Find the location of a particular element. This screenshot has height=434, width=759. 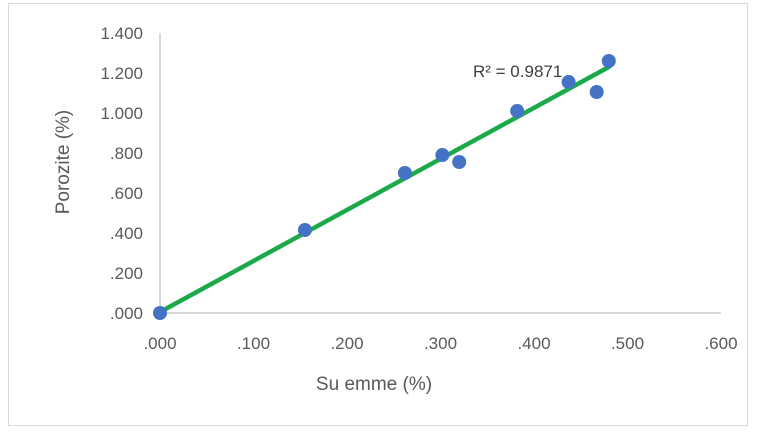

x-tick-label: .400 is located at coordinates (533, 343).